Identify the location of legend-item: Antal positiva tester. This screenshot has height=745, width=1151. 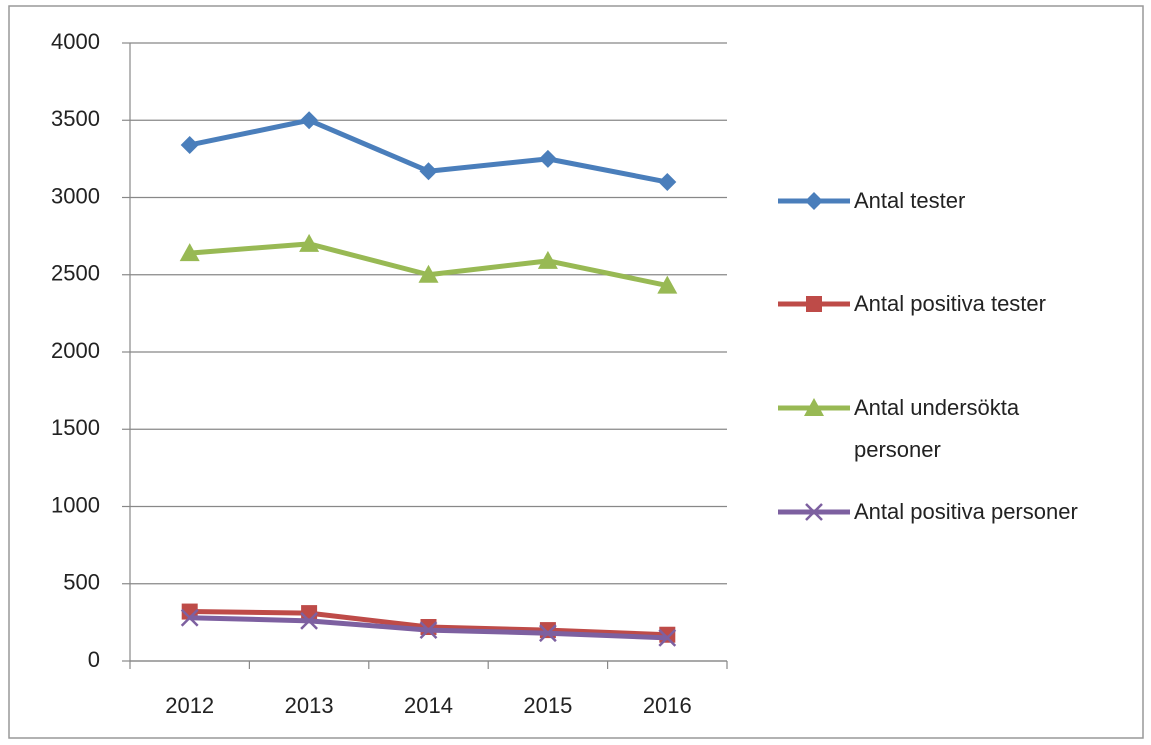
(935, 304).